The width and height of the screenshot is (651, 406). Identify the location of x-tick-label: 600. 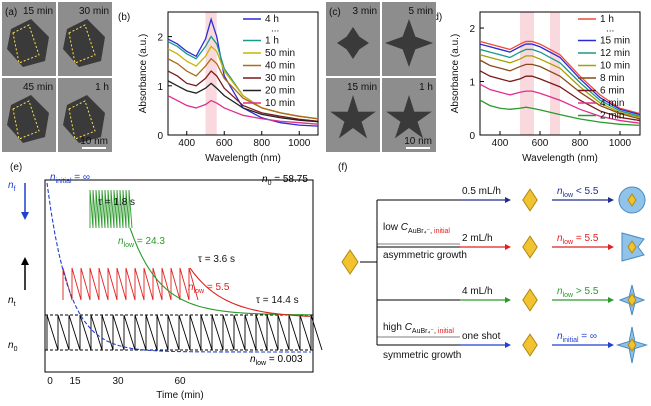
(224, 143).